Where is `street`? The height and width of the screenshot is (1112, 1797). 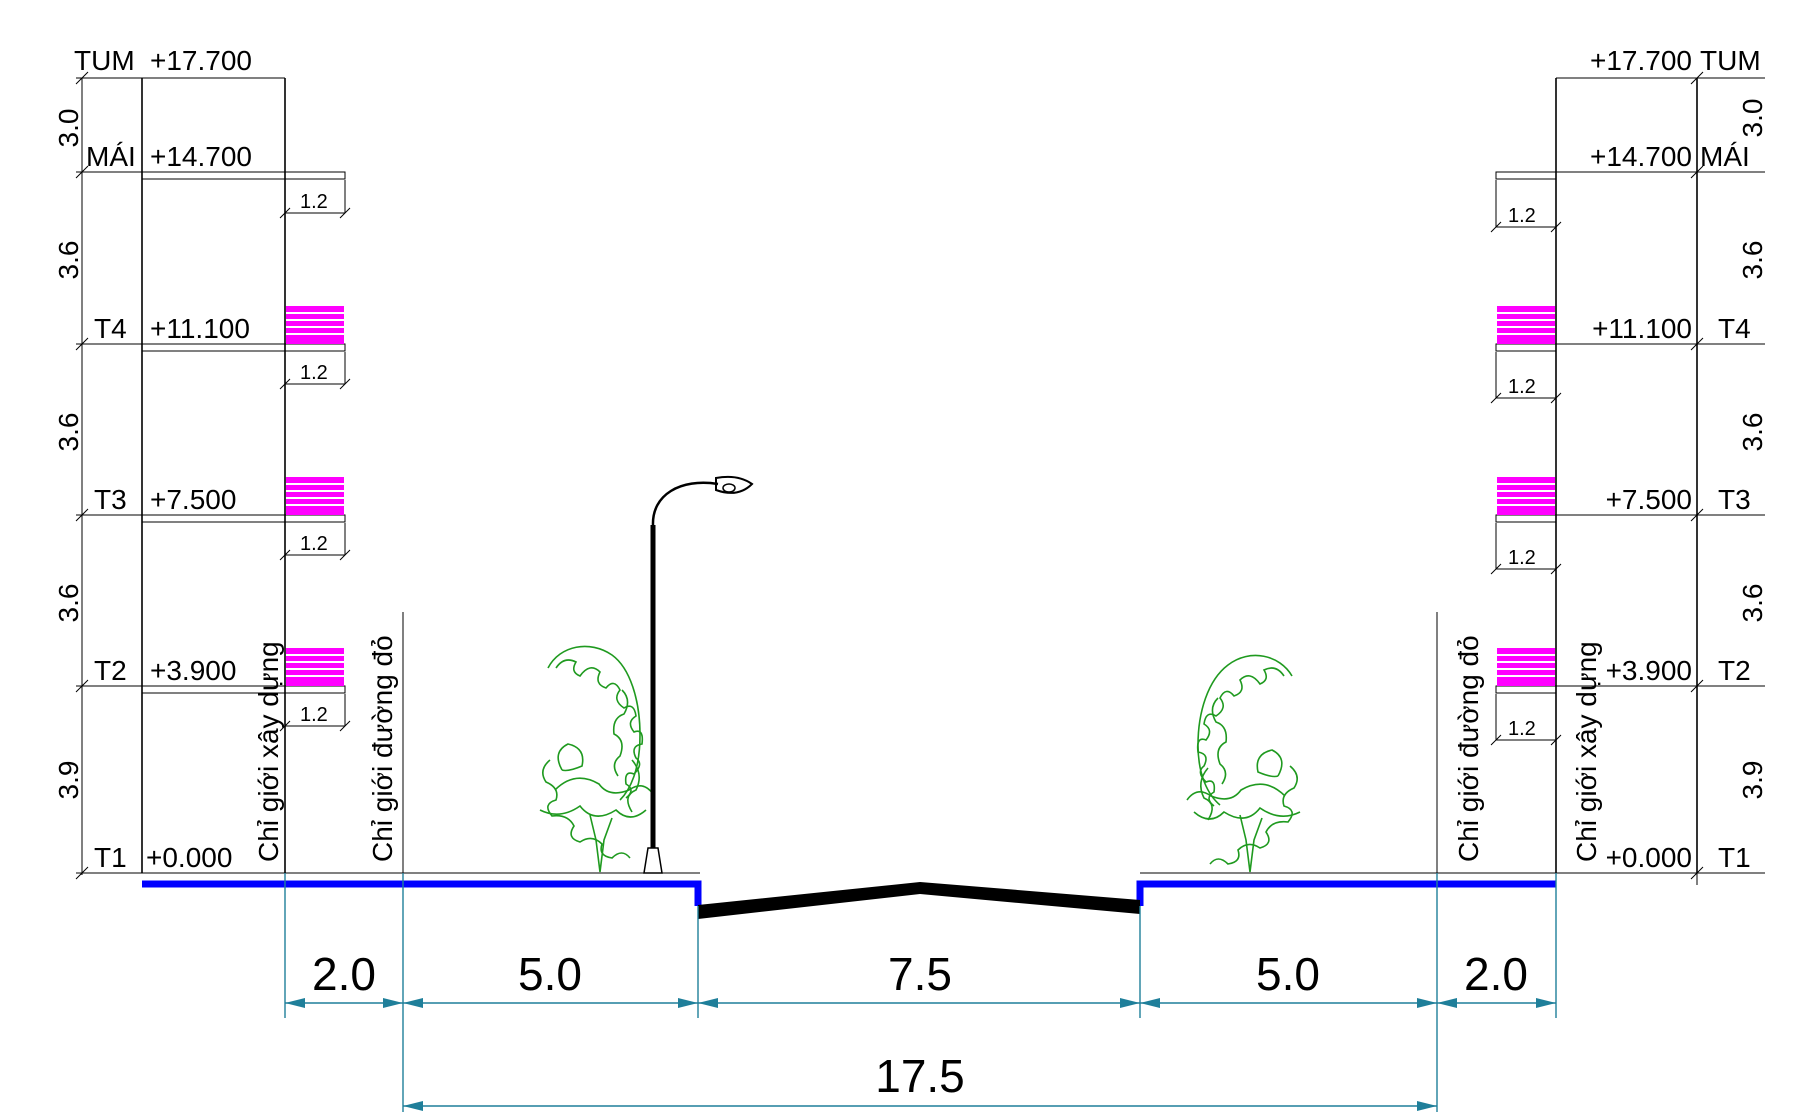
street is located at coordinates (849, 895).